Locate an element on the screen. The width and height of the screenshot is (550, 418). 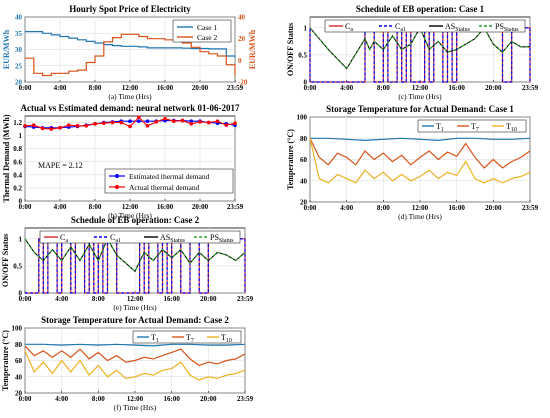
legend-label: T1 is located at coordinates (155, 338).